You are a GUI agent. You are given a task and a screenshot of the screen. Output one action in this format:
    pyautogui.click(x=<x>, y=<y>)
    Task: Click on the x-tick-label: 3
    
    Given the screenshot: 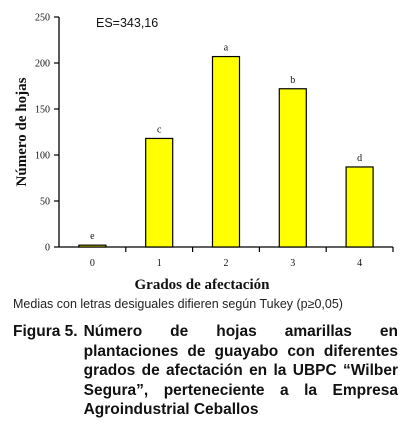 What is the action you would take?
    pyautogui.click(x=292, y=263)
    